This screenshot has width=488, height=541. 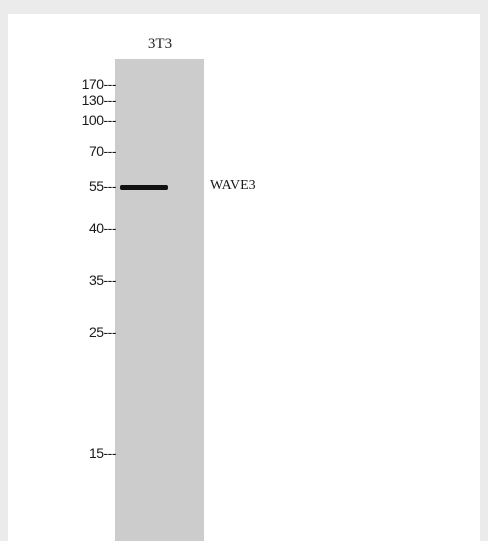 I want to click on marker-label-130: 130---, so click(x=99, y=100).